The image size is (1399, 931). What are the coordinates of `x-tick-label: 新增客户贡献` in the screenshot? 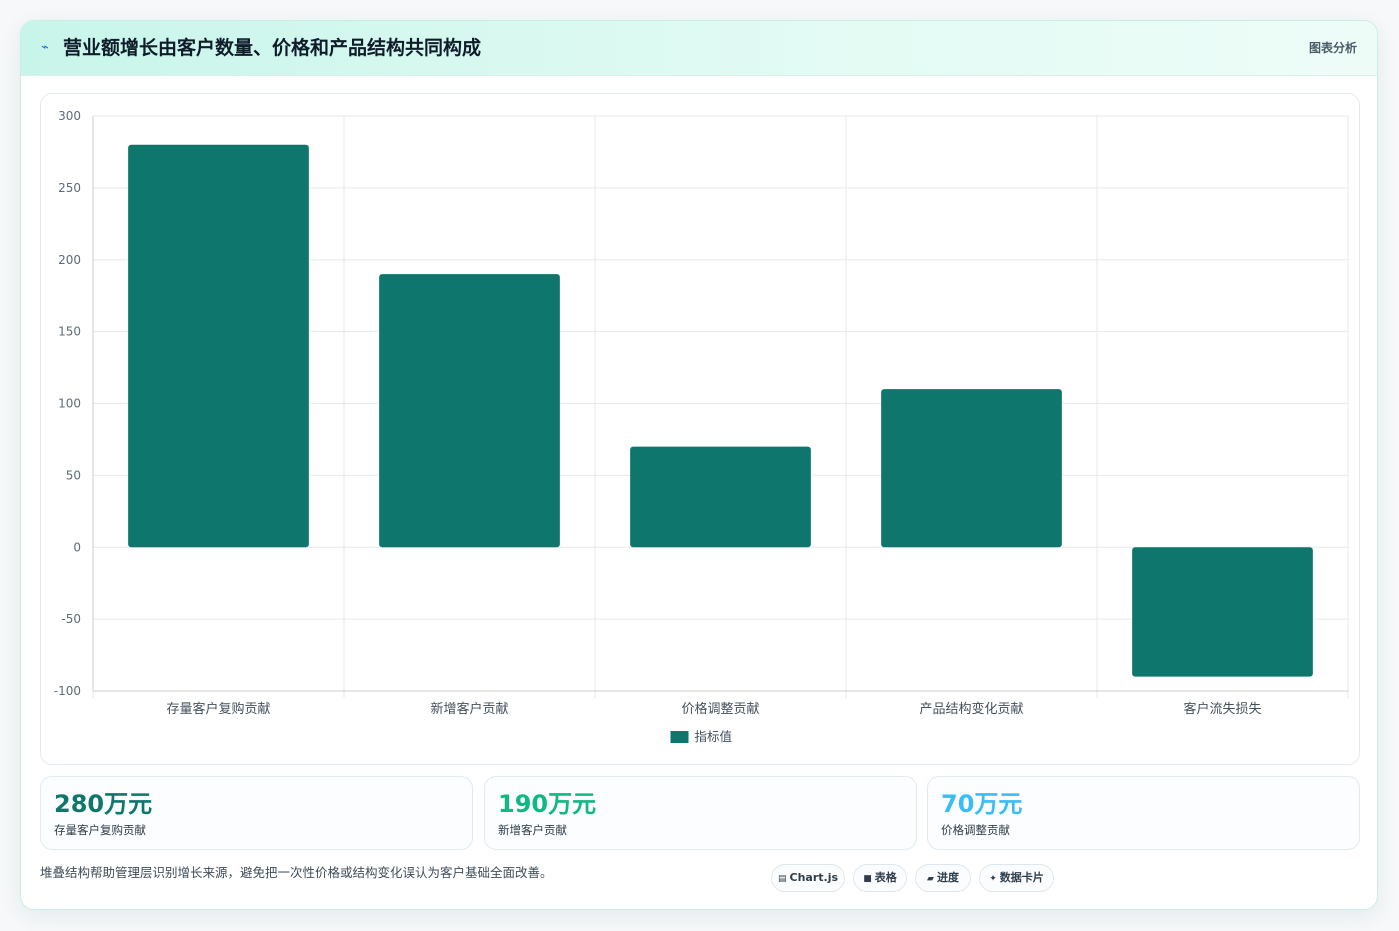 It's located at (469, 709).